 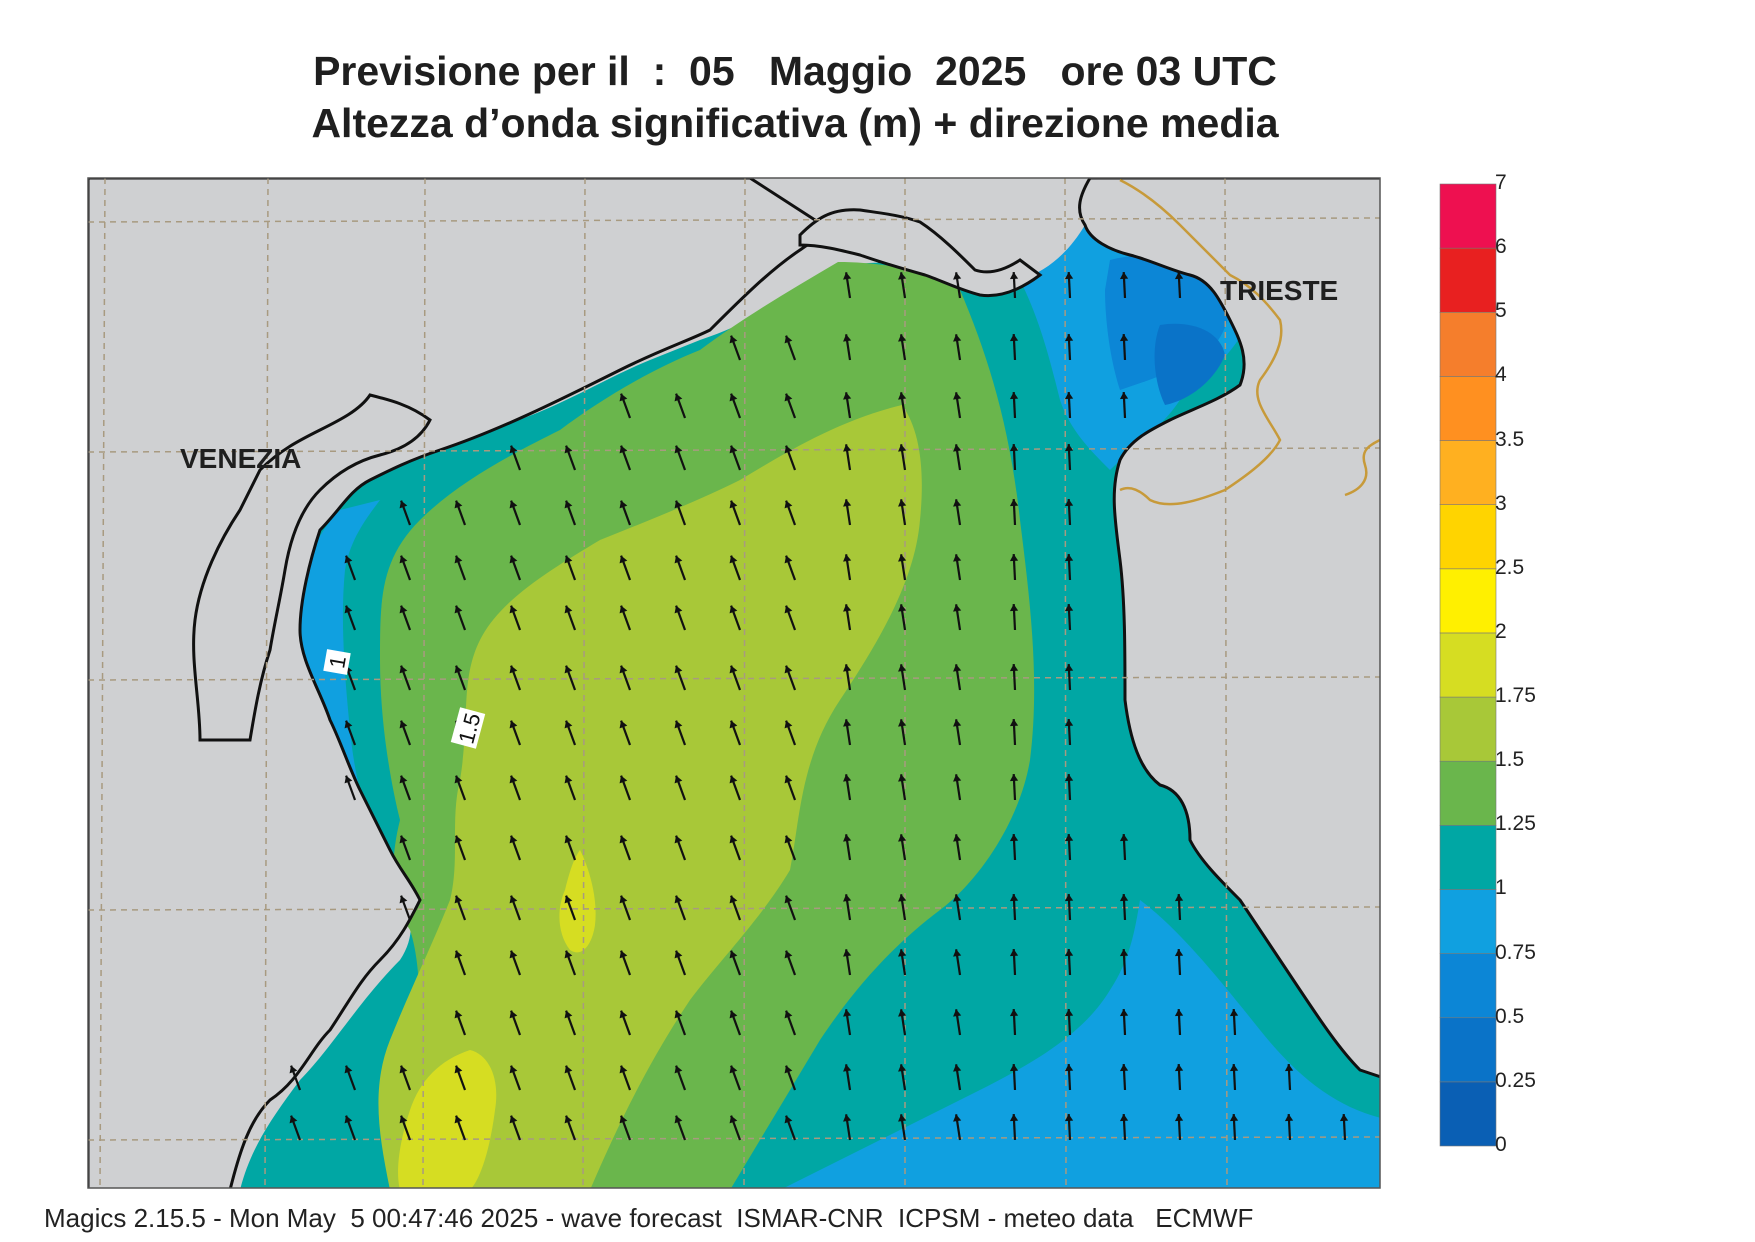 What do you see at coordinates (577, 901) in the screenshot?
I see `sea-region-175-2-a` at bounding box center [577, 901].